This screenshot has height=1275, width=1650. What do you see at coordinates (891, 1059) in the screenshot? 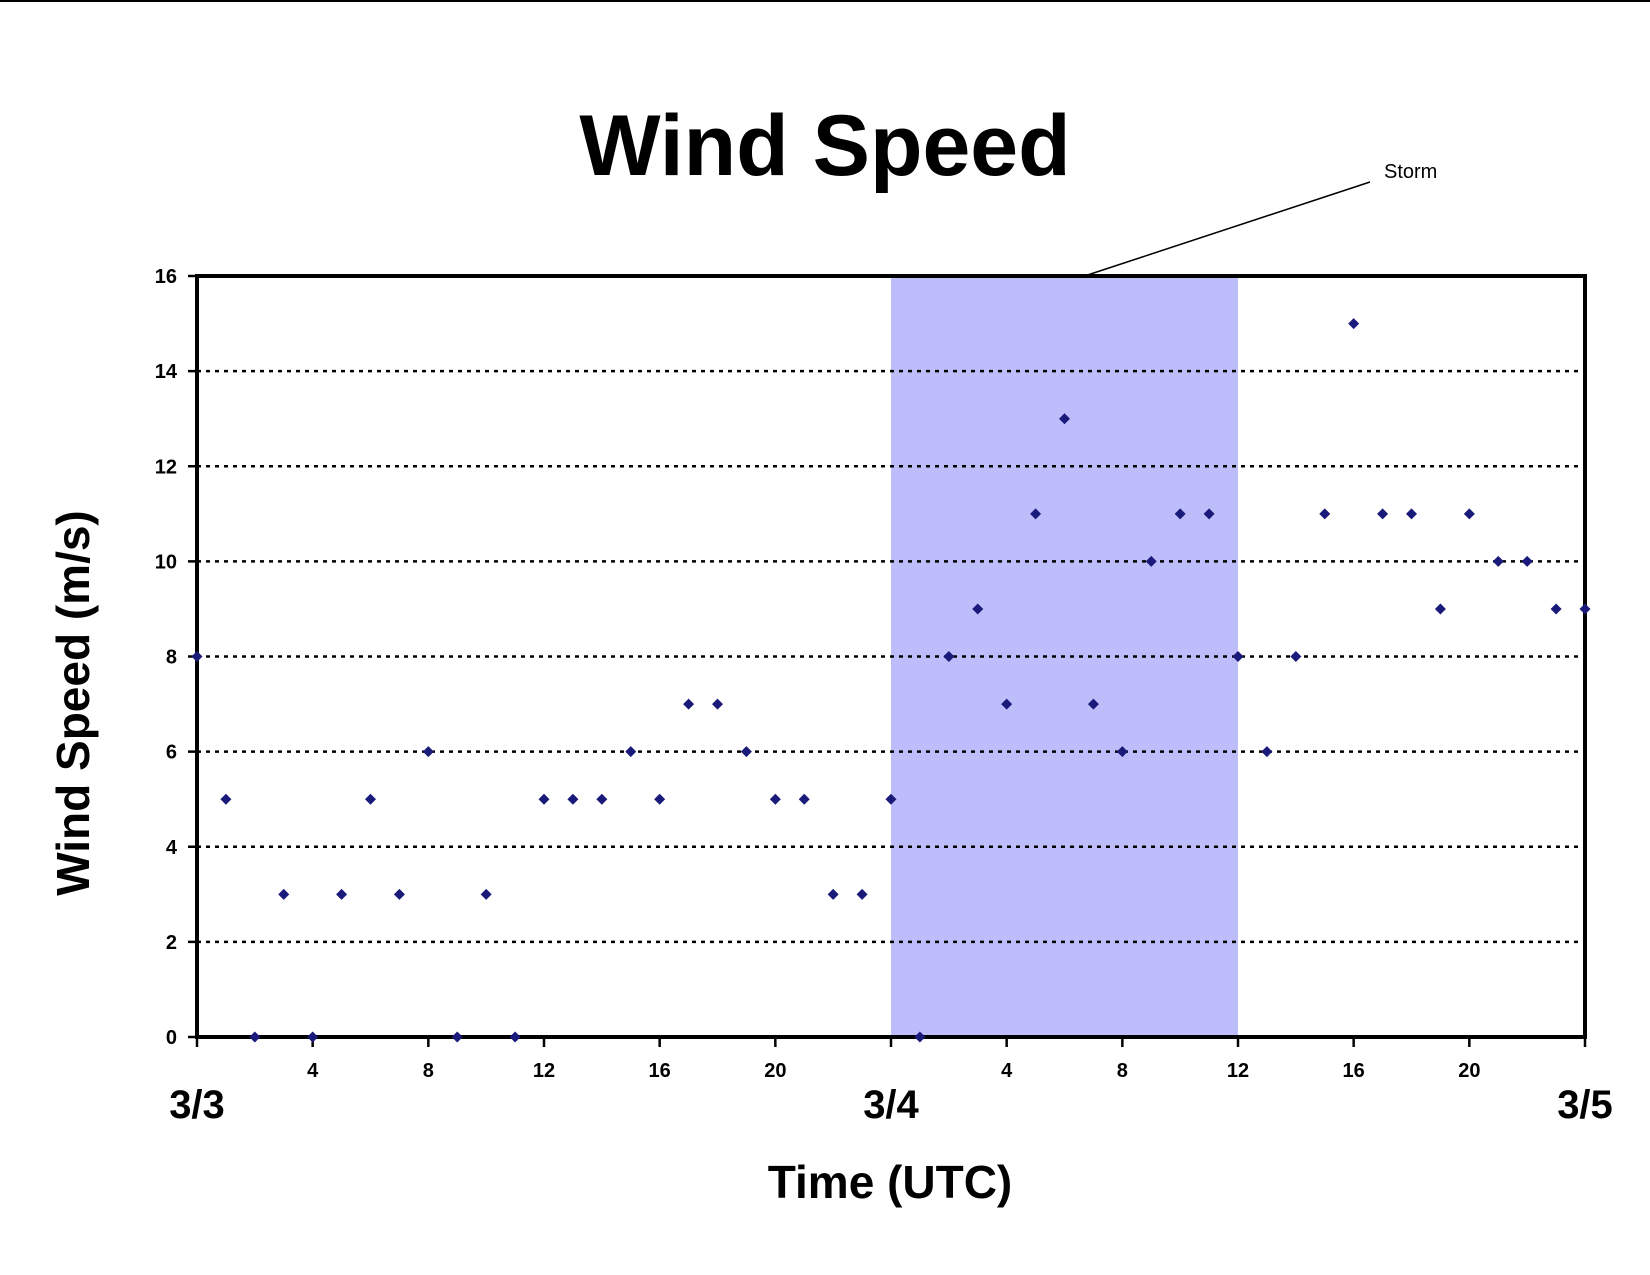
I see `x-axis: 4 8 12 16 20 4 8 12 16 20` at bounding box center [891, 1059].